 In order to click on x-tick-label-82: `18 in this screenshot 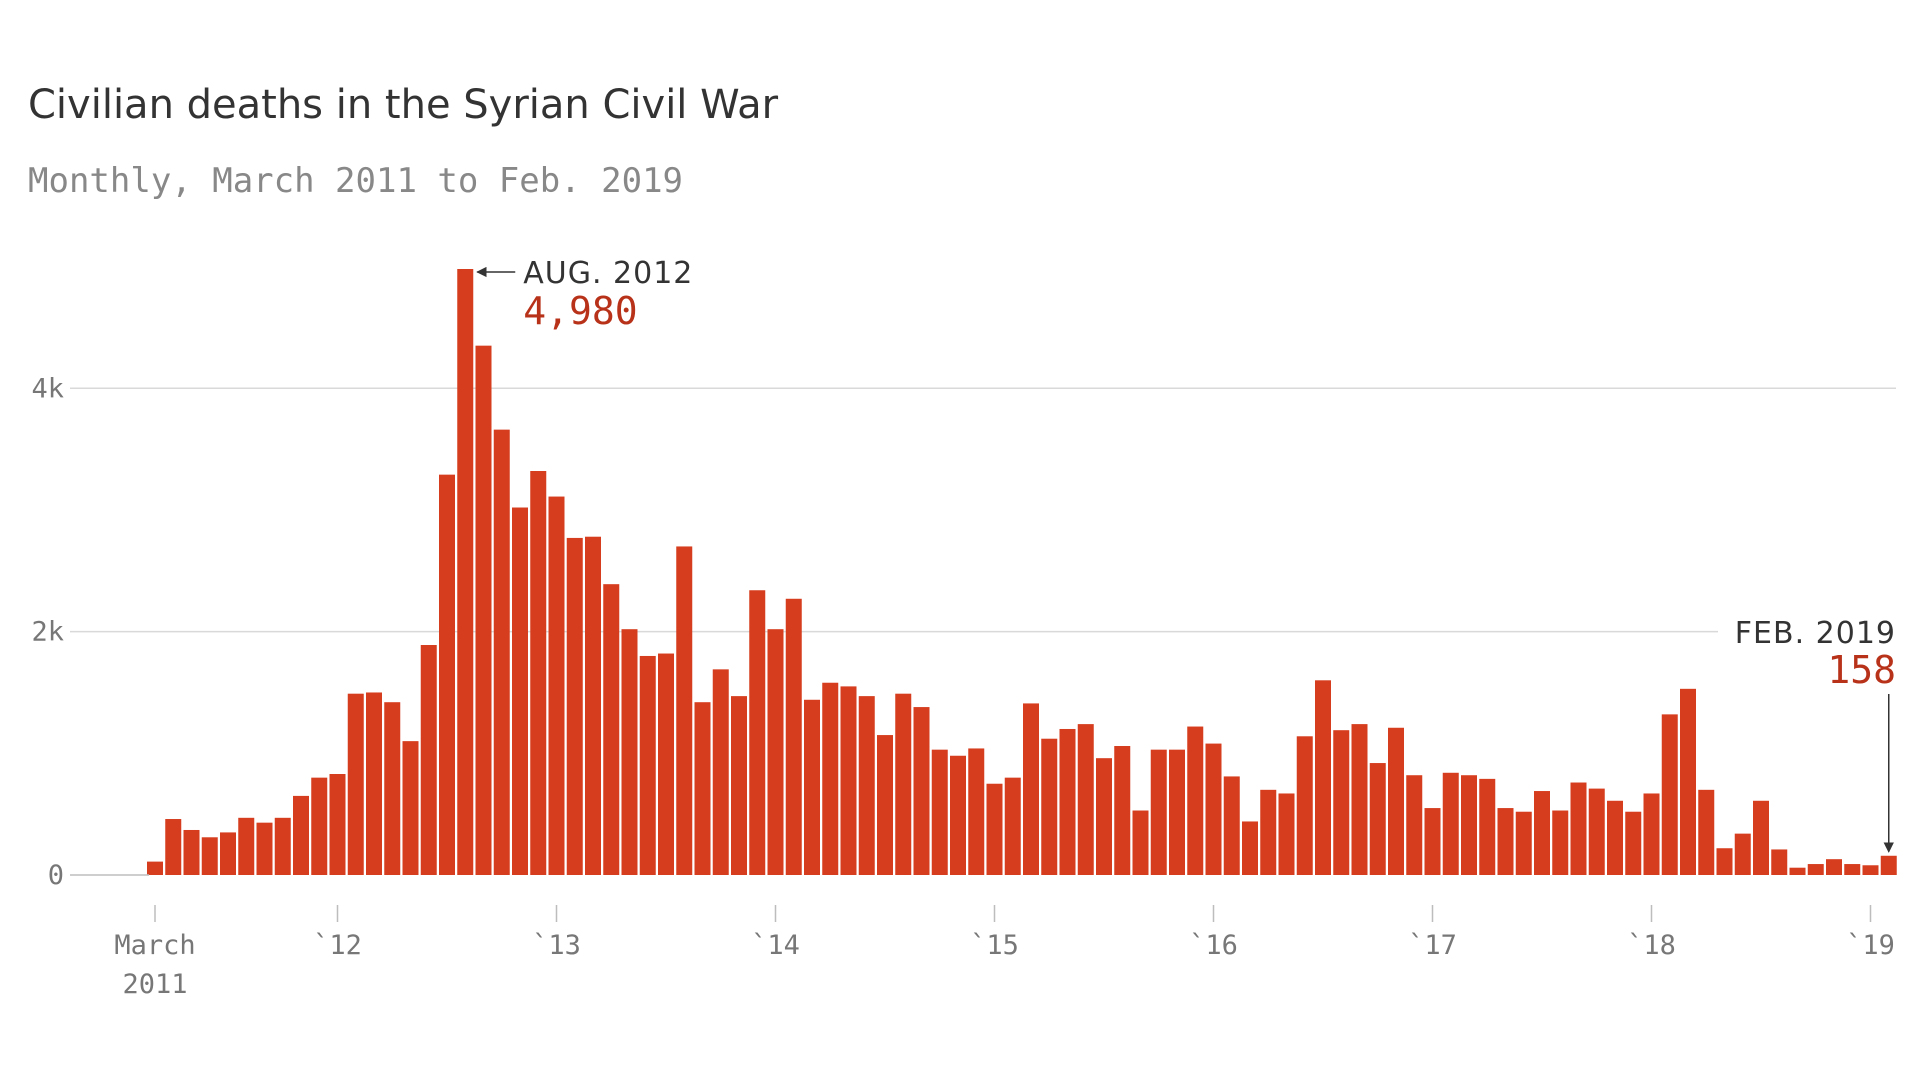, I will do `click(1651, 945)`.